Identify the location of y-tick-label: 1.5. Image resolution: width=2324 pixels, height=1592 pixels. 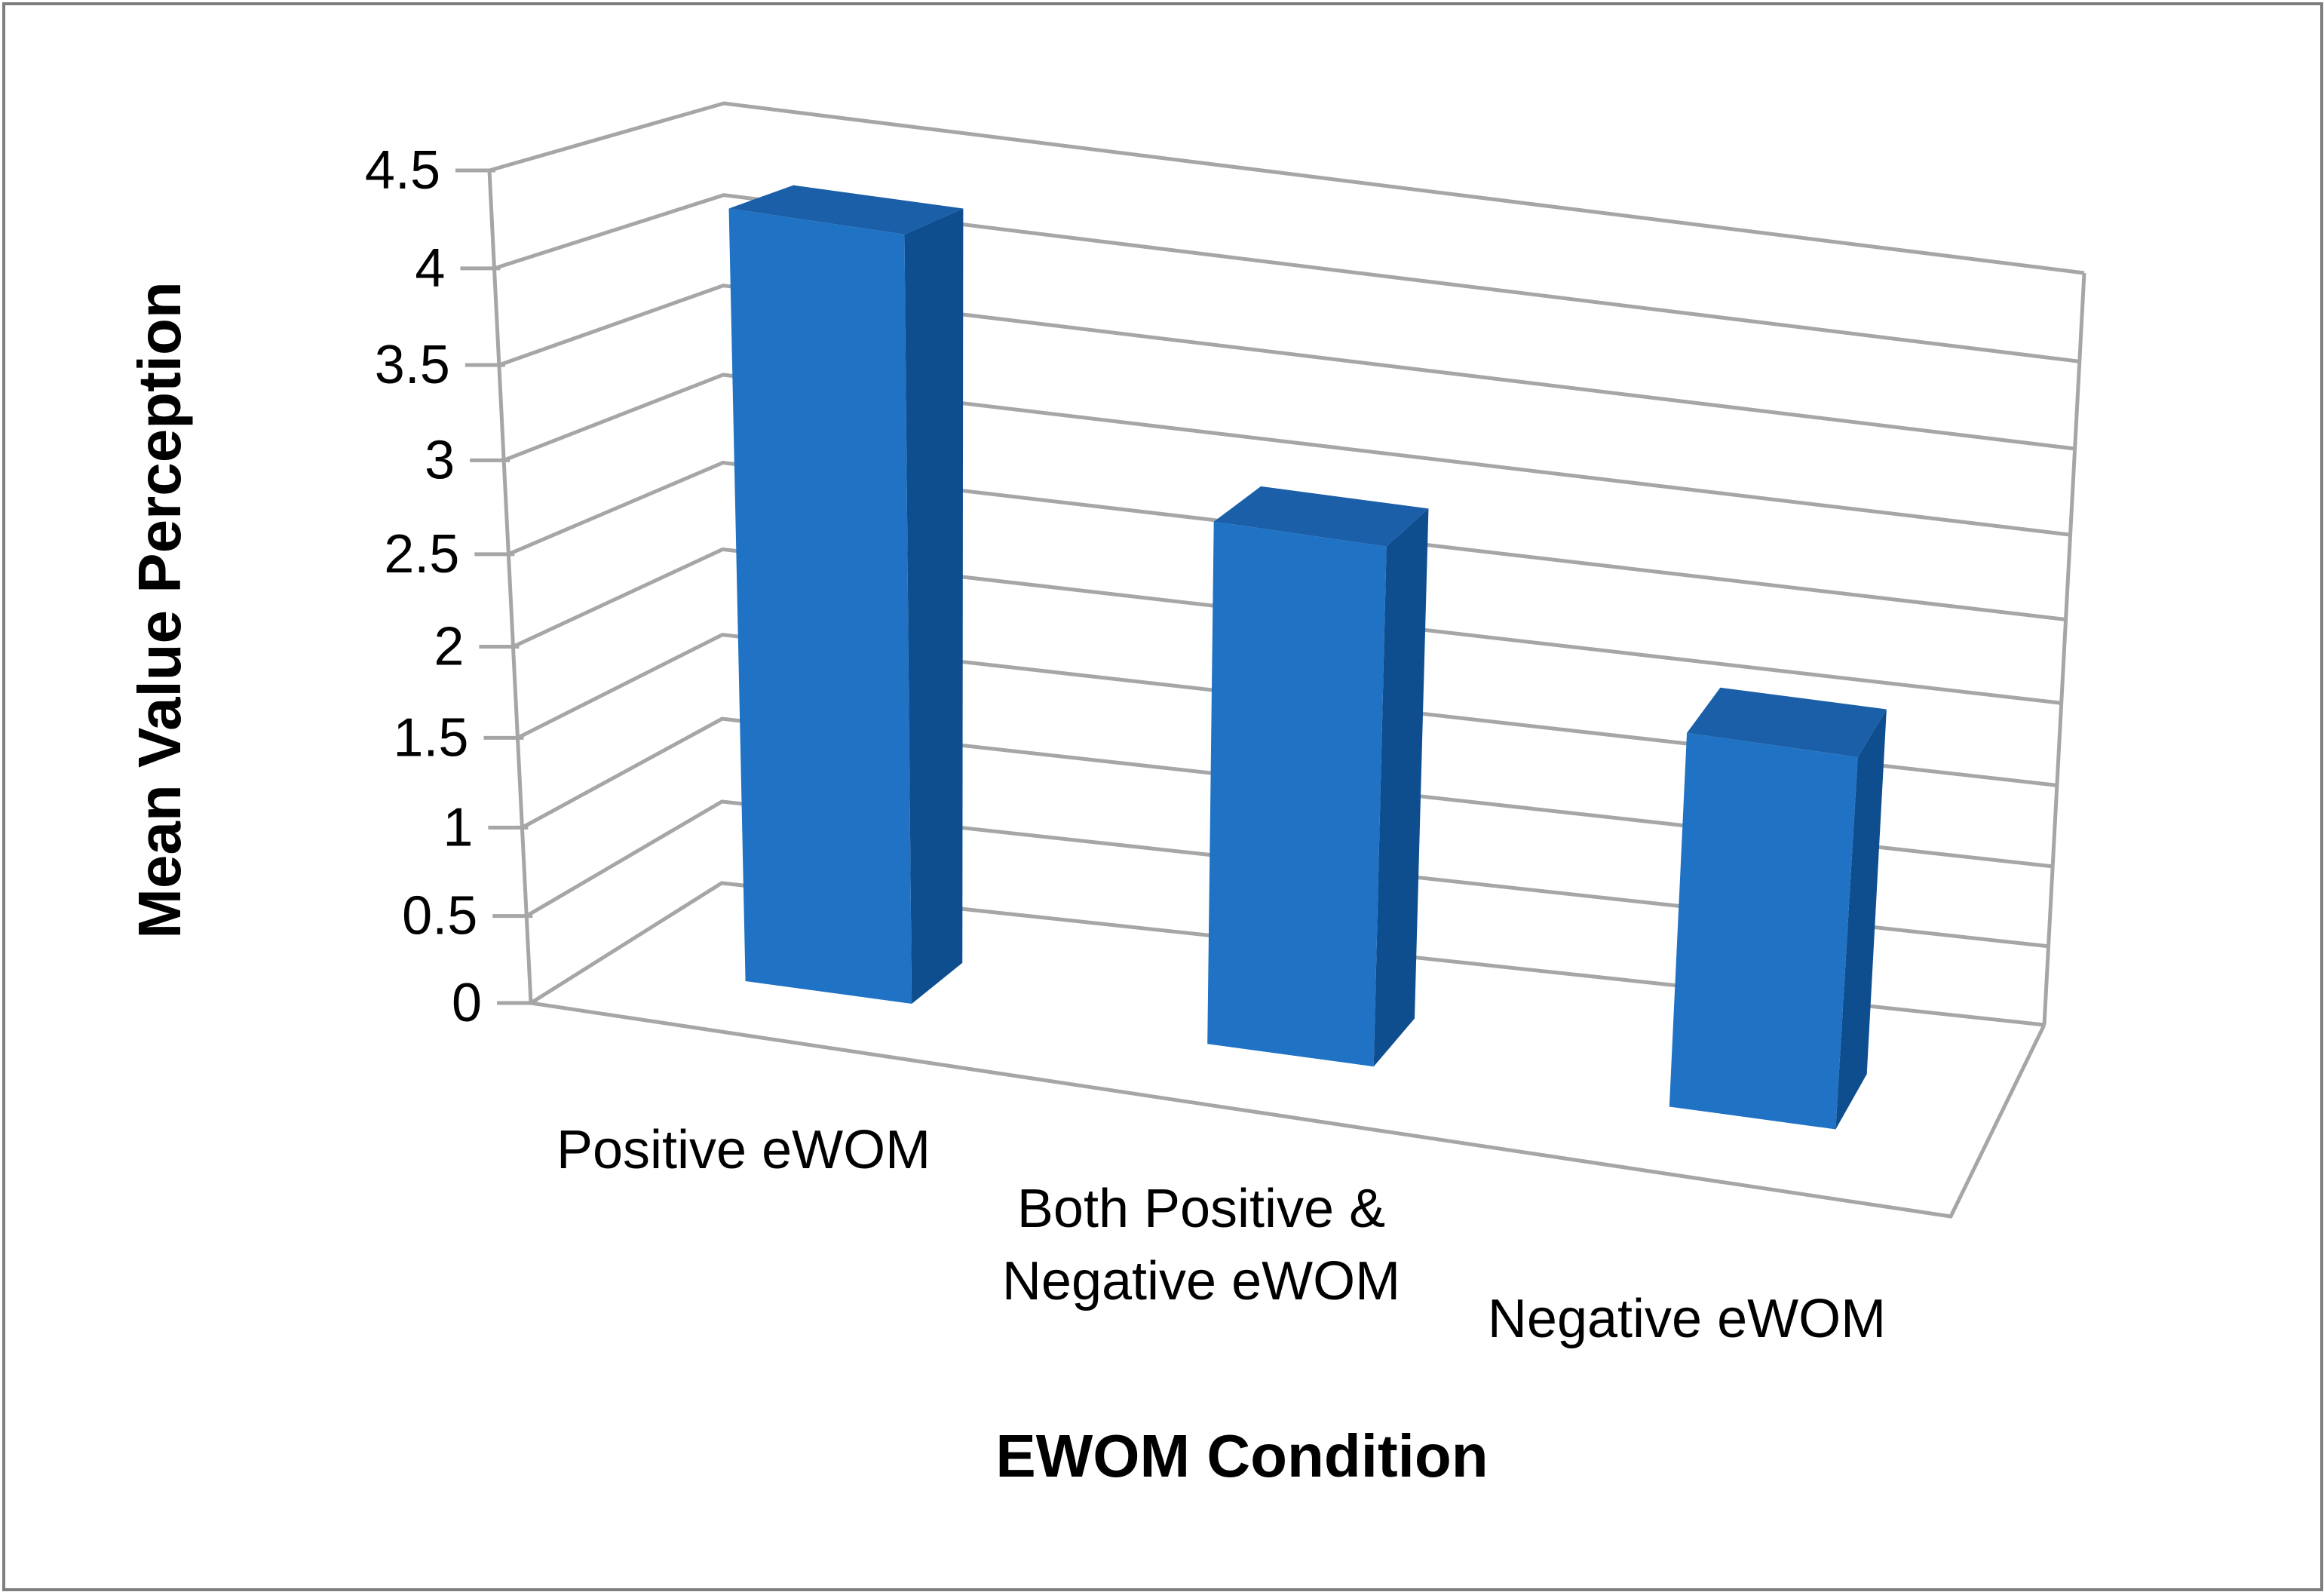
(431, 737).